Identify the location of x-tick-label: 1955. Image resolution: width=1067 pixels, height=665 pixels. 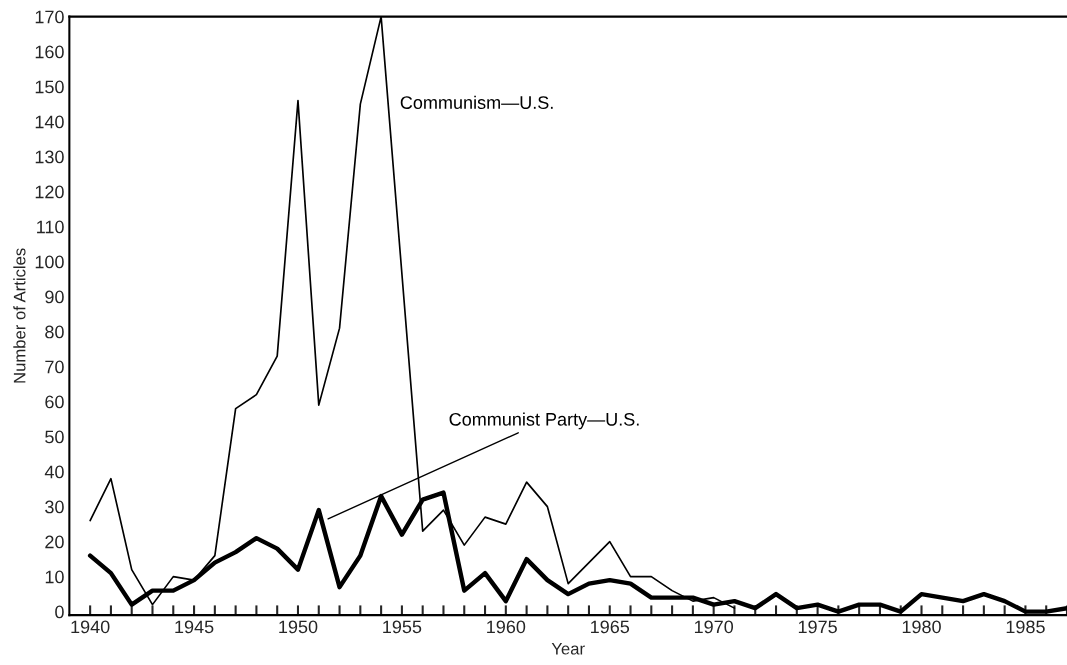
(402, 627).